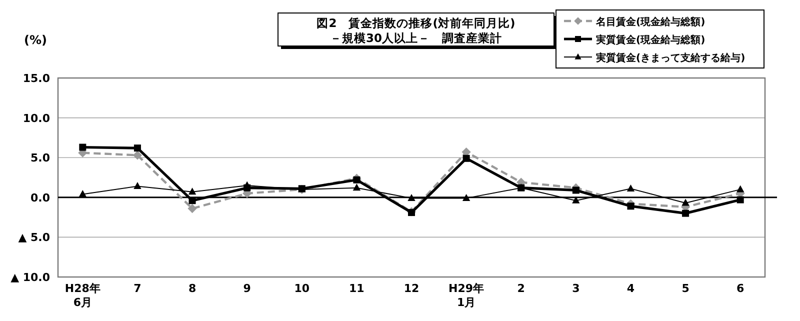 This screenshot has height=321, width=800. Describe the element at coordinates (670, 58) in the screenshot. I see `legend-label: 実質賃金(きまって支給する給与)` at that location.